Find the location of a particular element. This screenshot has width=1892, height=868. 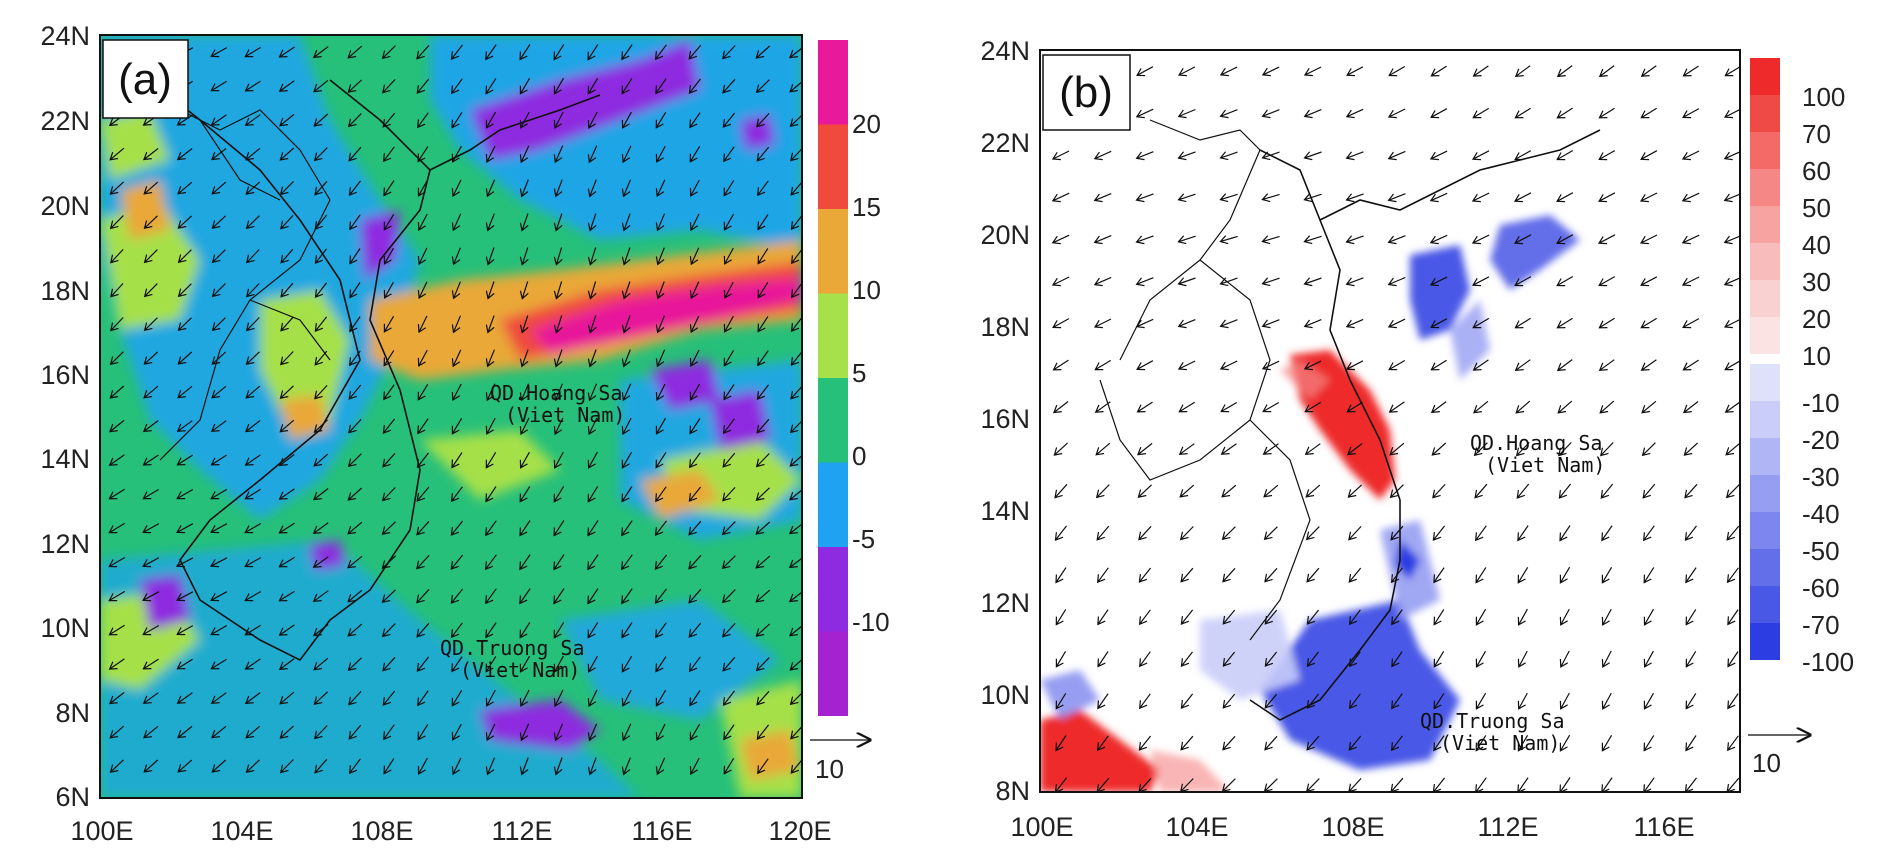

lat-tick: 24N is located at coordinates (65, 36).